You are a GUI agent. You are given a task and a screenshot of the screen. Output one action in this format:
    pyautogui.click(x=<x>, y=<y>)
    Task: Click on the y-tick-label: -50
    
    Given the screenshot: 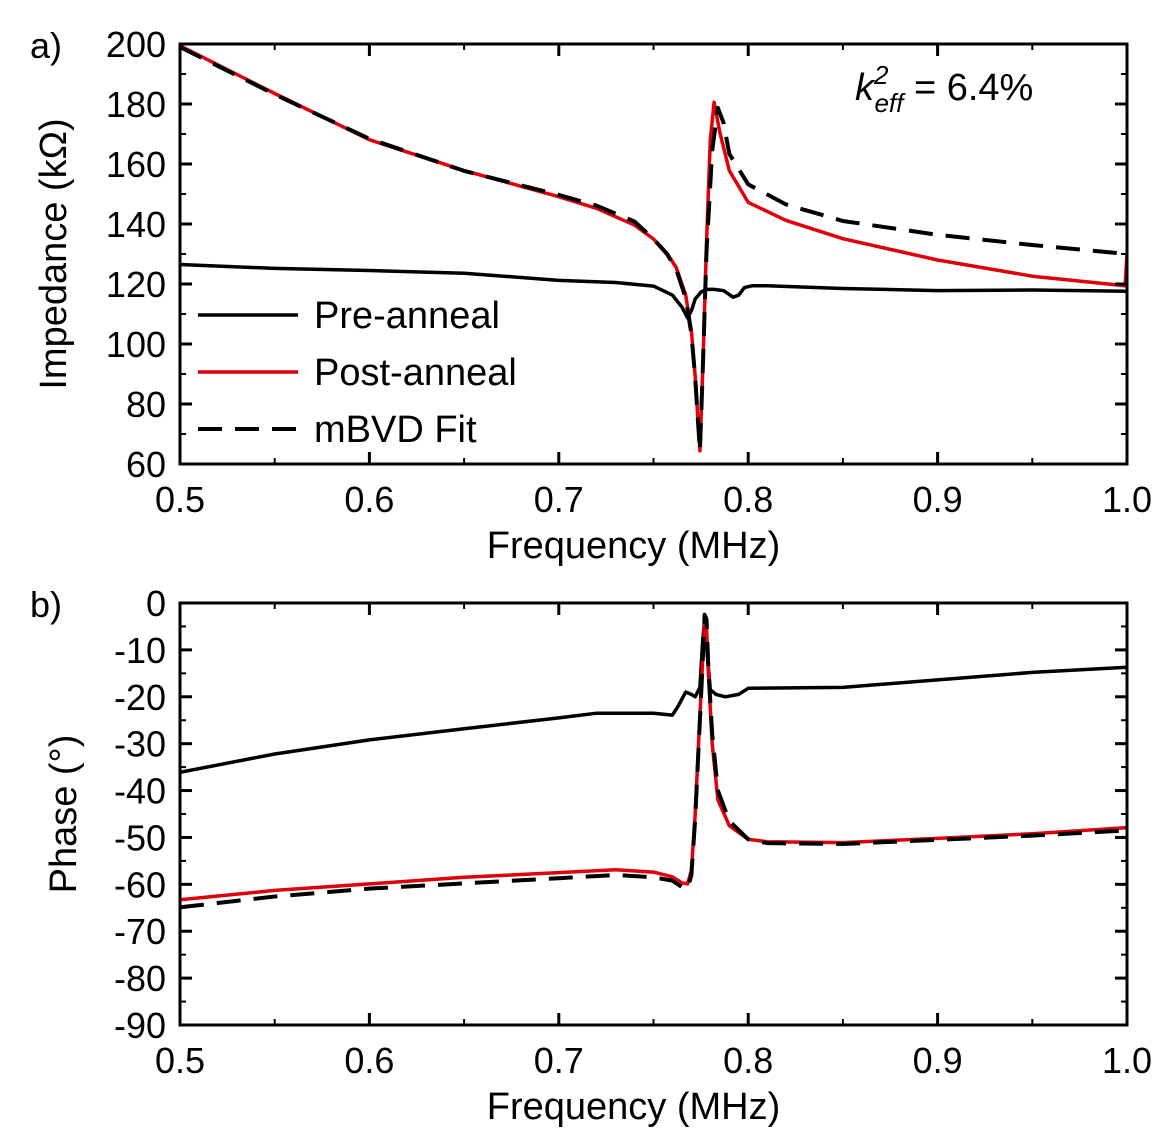 What is the action you would take?
    pyautogui.click(x=140, y=837)
    